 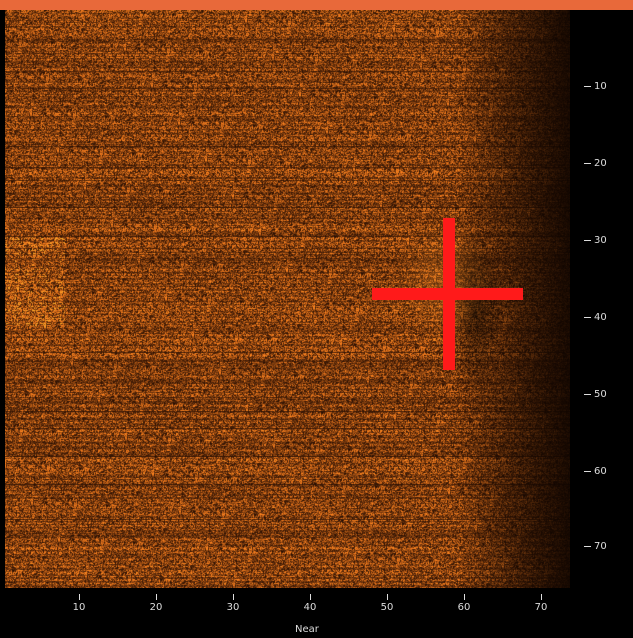 What do you see at coordinates (464, 607) in the screenshot?
I see `x-tick-label: 60` at bounding box center [464, 607].